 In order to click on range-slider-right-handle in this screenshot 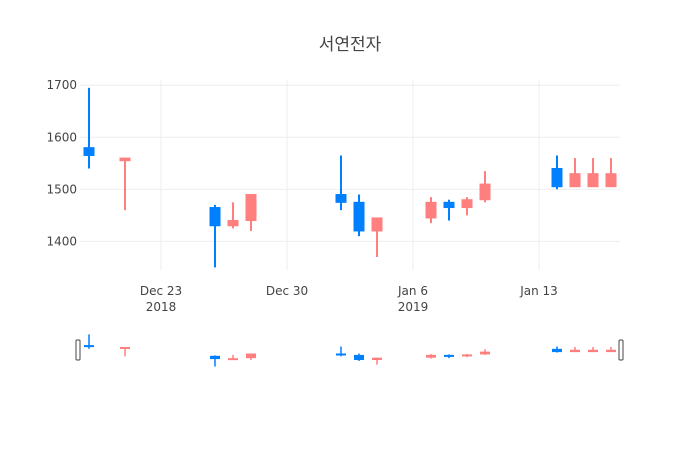, I will do `click(621, 350)`.